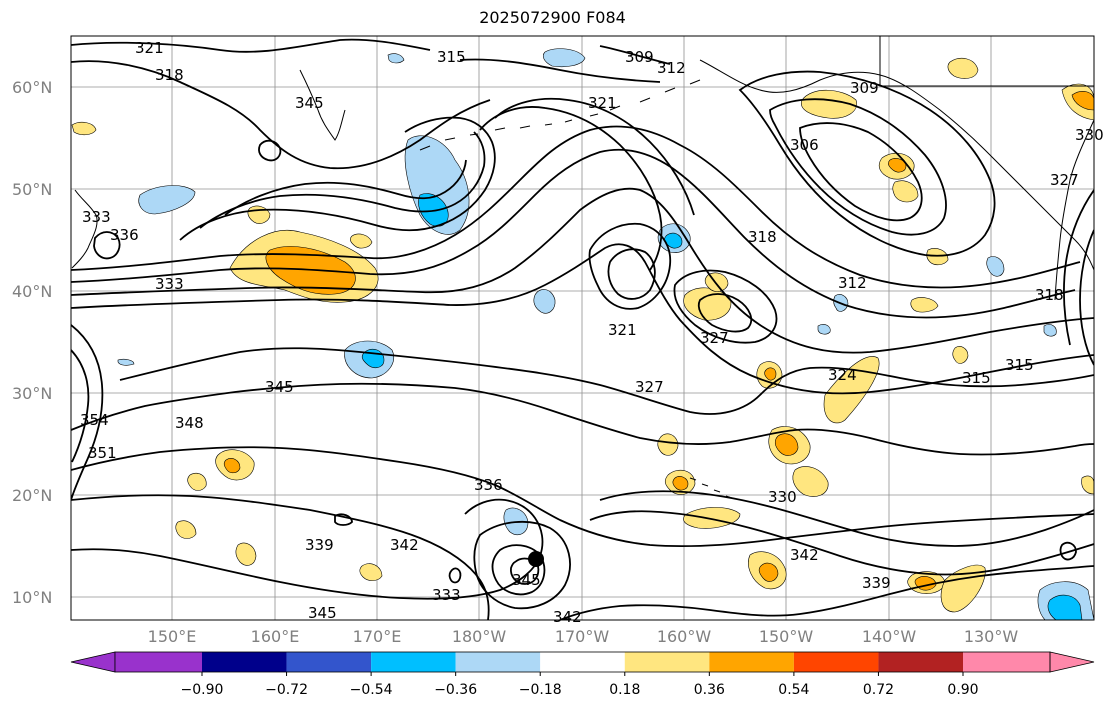 The width and height of the screenshot is (1105, 712). What do you see at coordinates (377, 636) in the screenshot?
I see `lon-label: 170°E` at bounding box center [377, 636].